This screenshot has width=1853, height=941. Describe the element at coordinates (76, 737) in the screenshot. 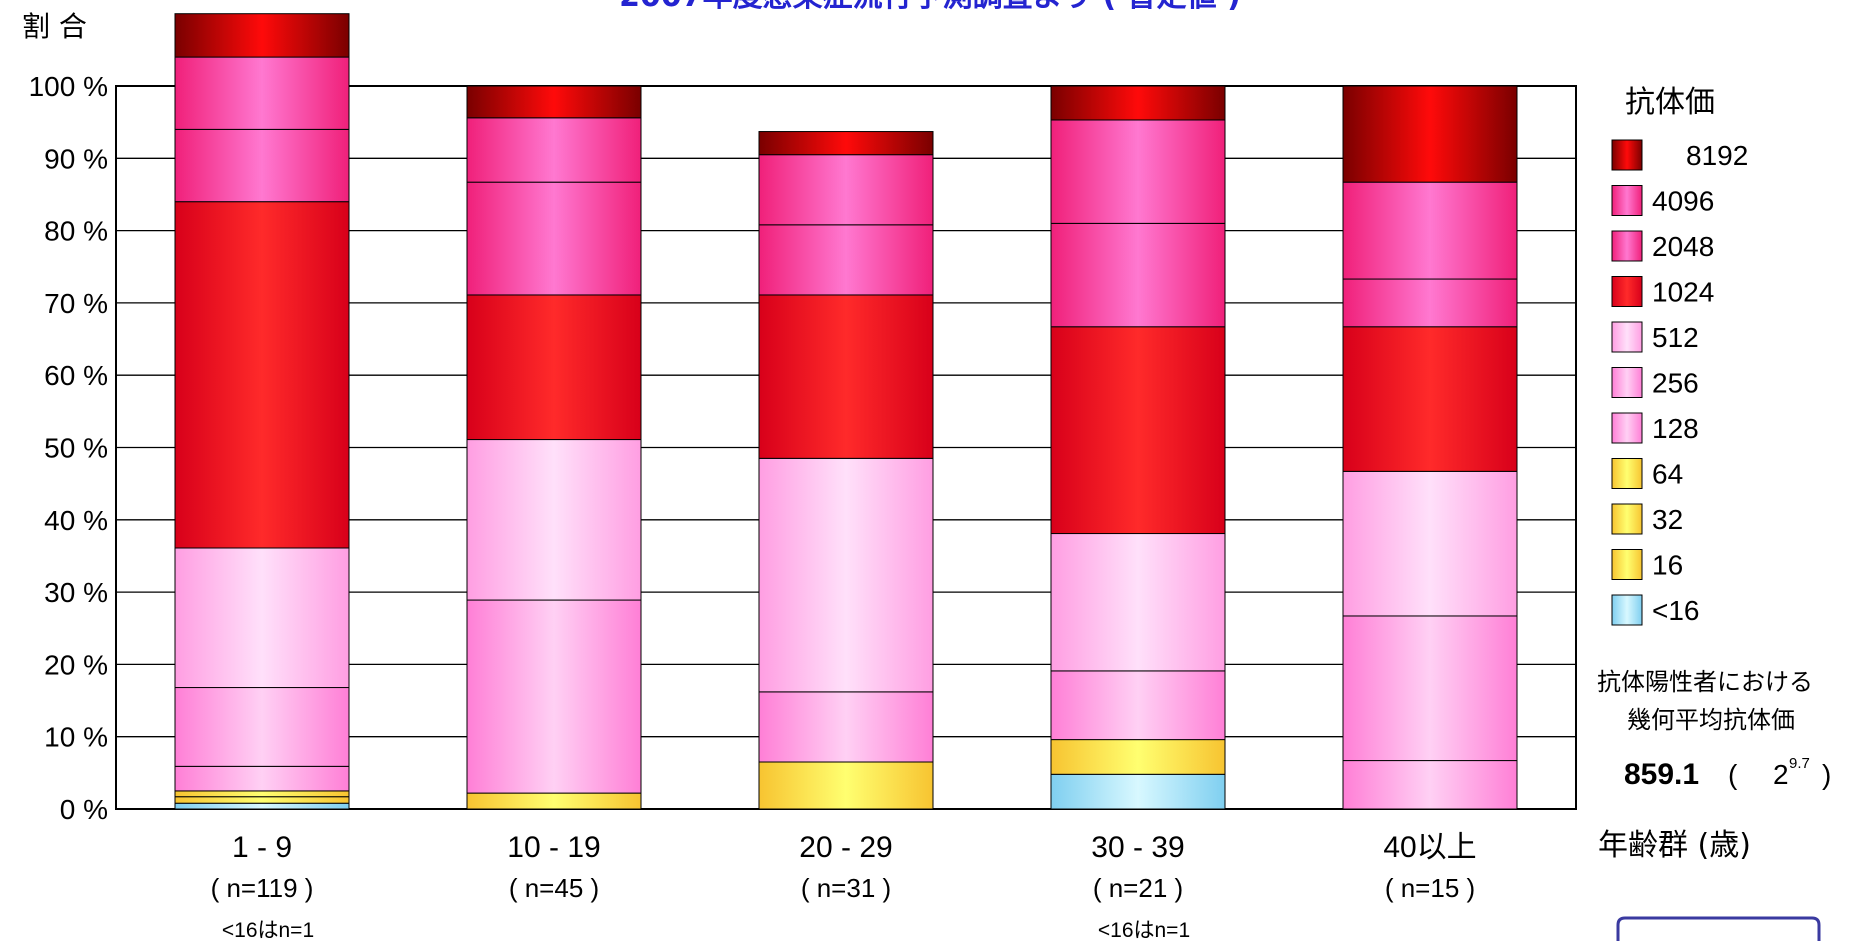

I see `y-tick-label: 10 %` at that location.